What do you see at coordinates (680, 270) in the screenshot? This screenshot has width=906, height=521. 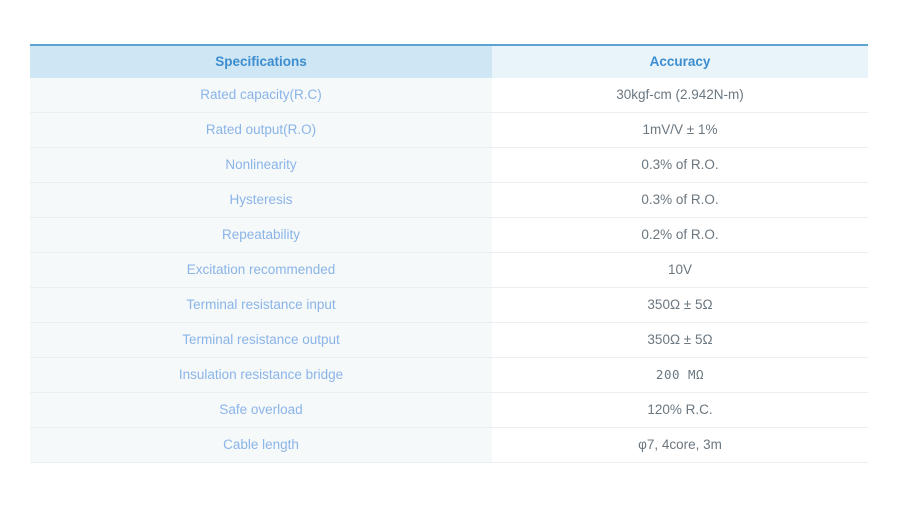 I see `spec-value-cell: 10V` at bounding box center [680, 270].